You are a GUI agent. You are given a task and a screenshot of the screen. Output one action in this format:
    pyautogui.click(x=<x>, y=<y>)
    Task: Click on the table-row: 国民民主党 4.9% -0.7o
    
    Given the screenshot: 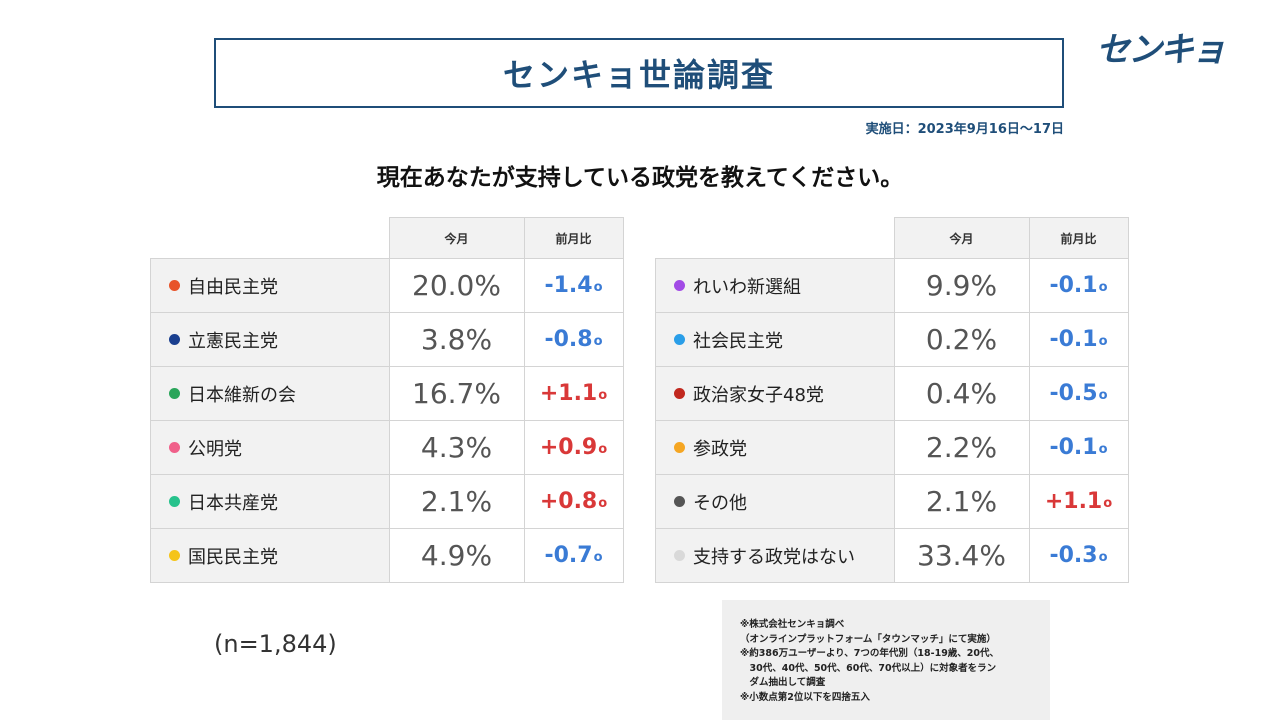 What is the action you would take?
    pyautogui.click(x=387, y=555)
    